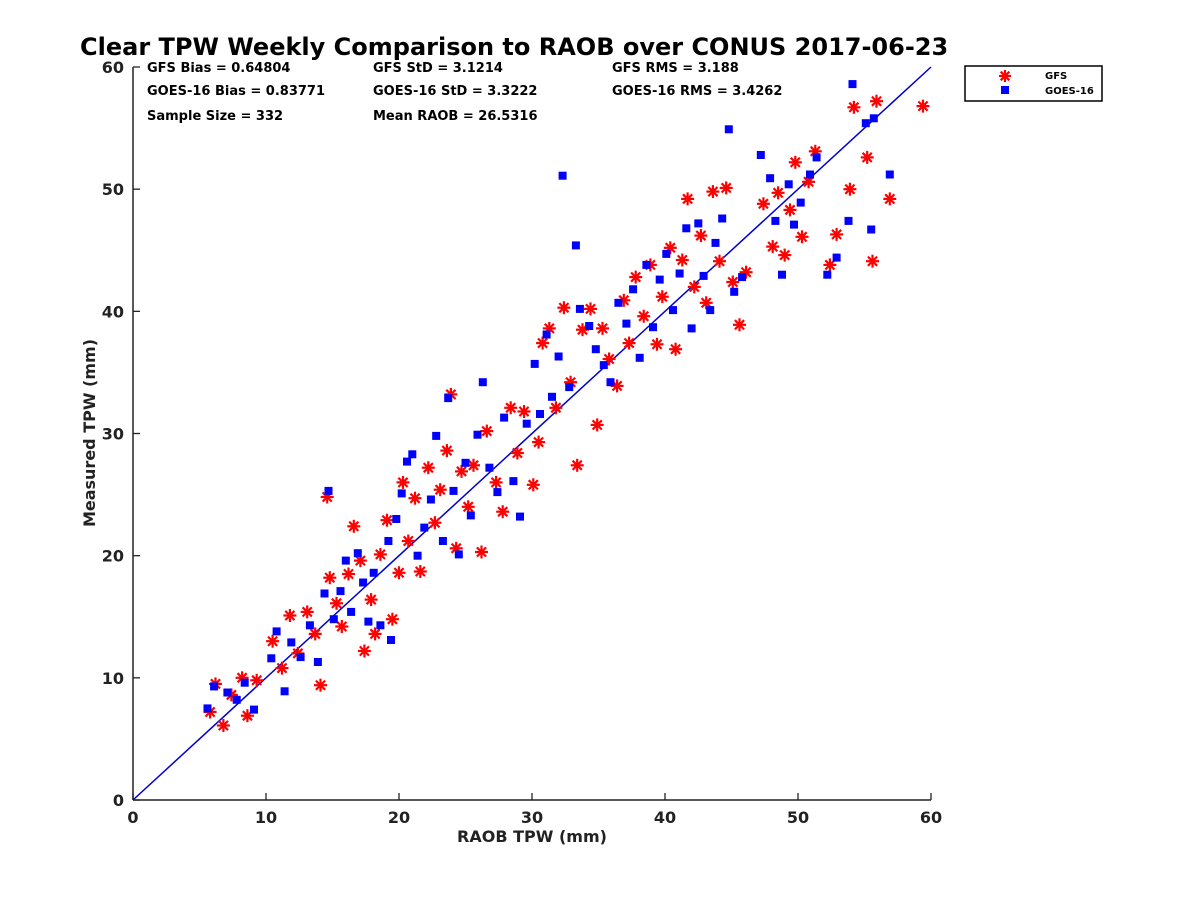  Describe the element at coordinates (455, 91) in the screenshot. I see `stat-goes16-std: GOES-16 StD = 3.3222` at that location.